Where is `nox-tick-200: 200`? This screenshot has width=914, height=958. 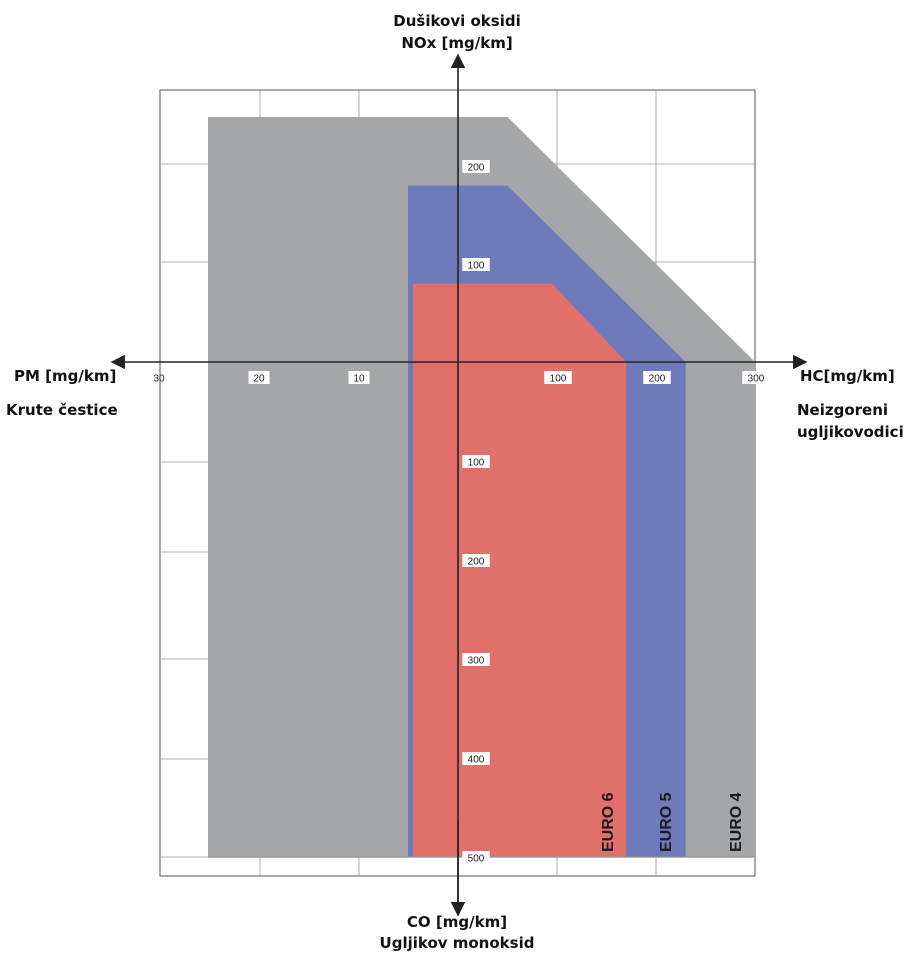 nox-tick-200: 200 is located at coordinates (476, 167).